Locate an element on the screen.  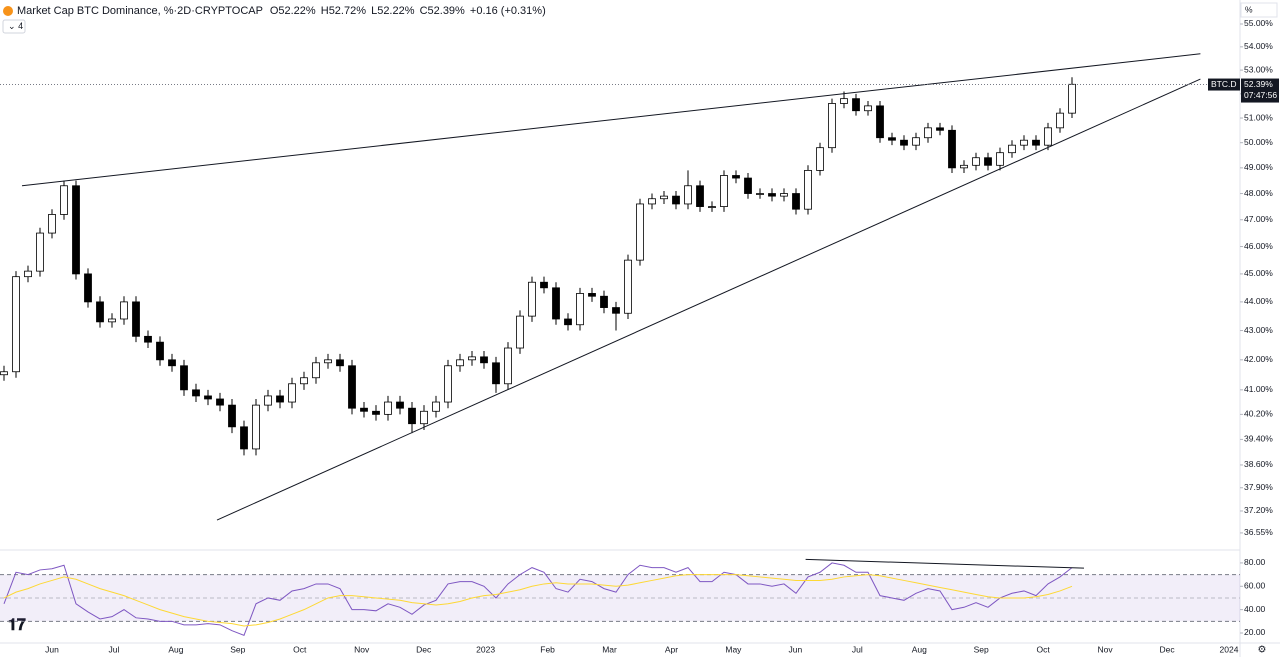
y-tick-label: 55.00% is located at coordinates (1258, 23).